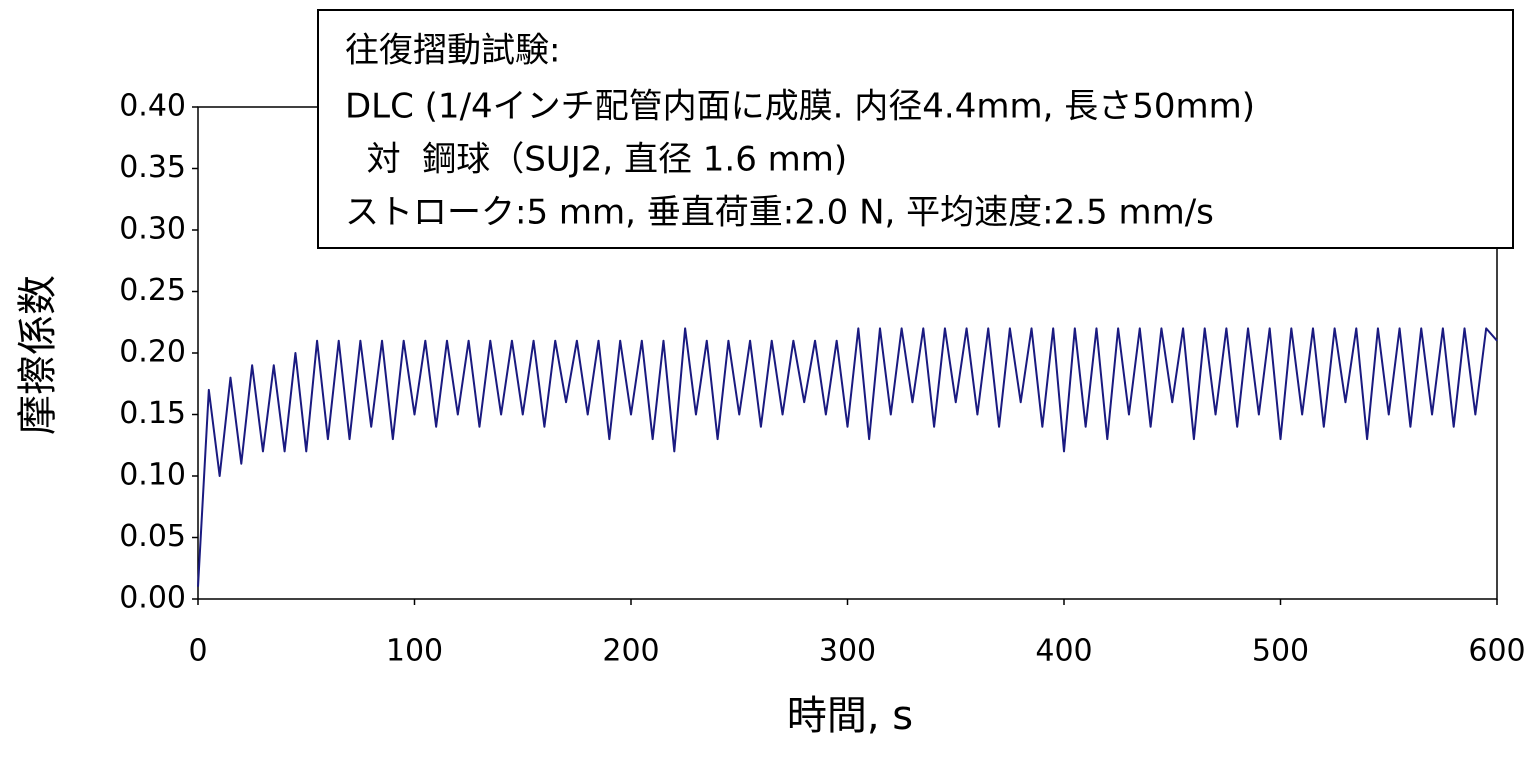  I want to click on y-tick-label: 0.00, so click(152, 598).